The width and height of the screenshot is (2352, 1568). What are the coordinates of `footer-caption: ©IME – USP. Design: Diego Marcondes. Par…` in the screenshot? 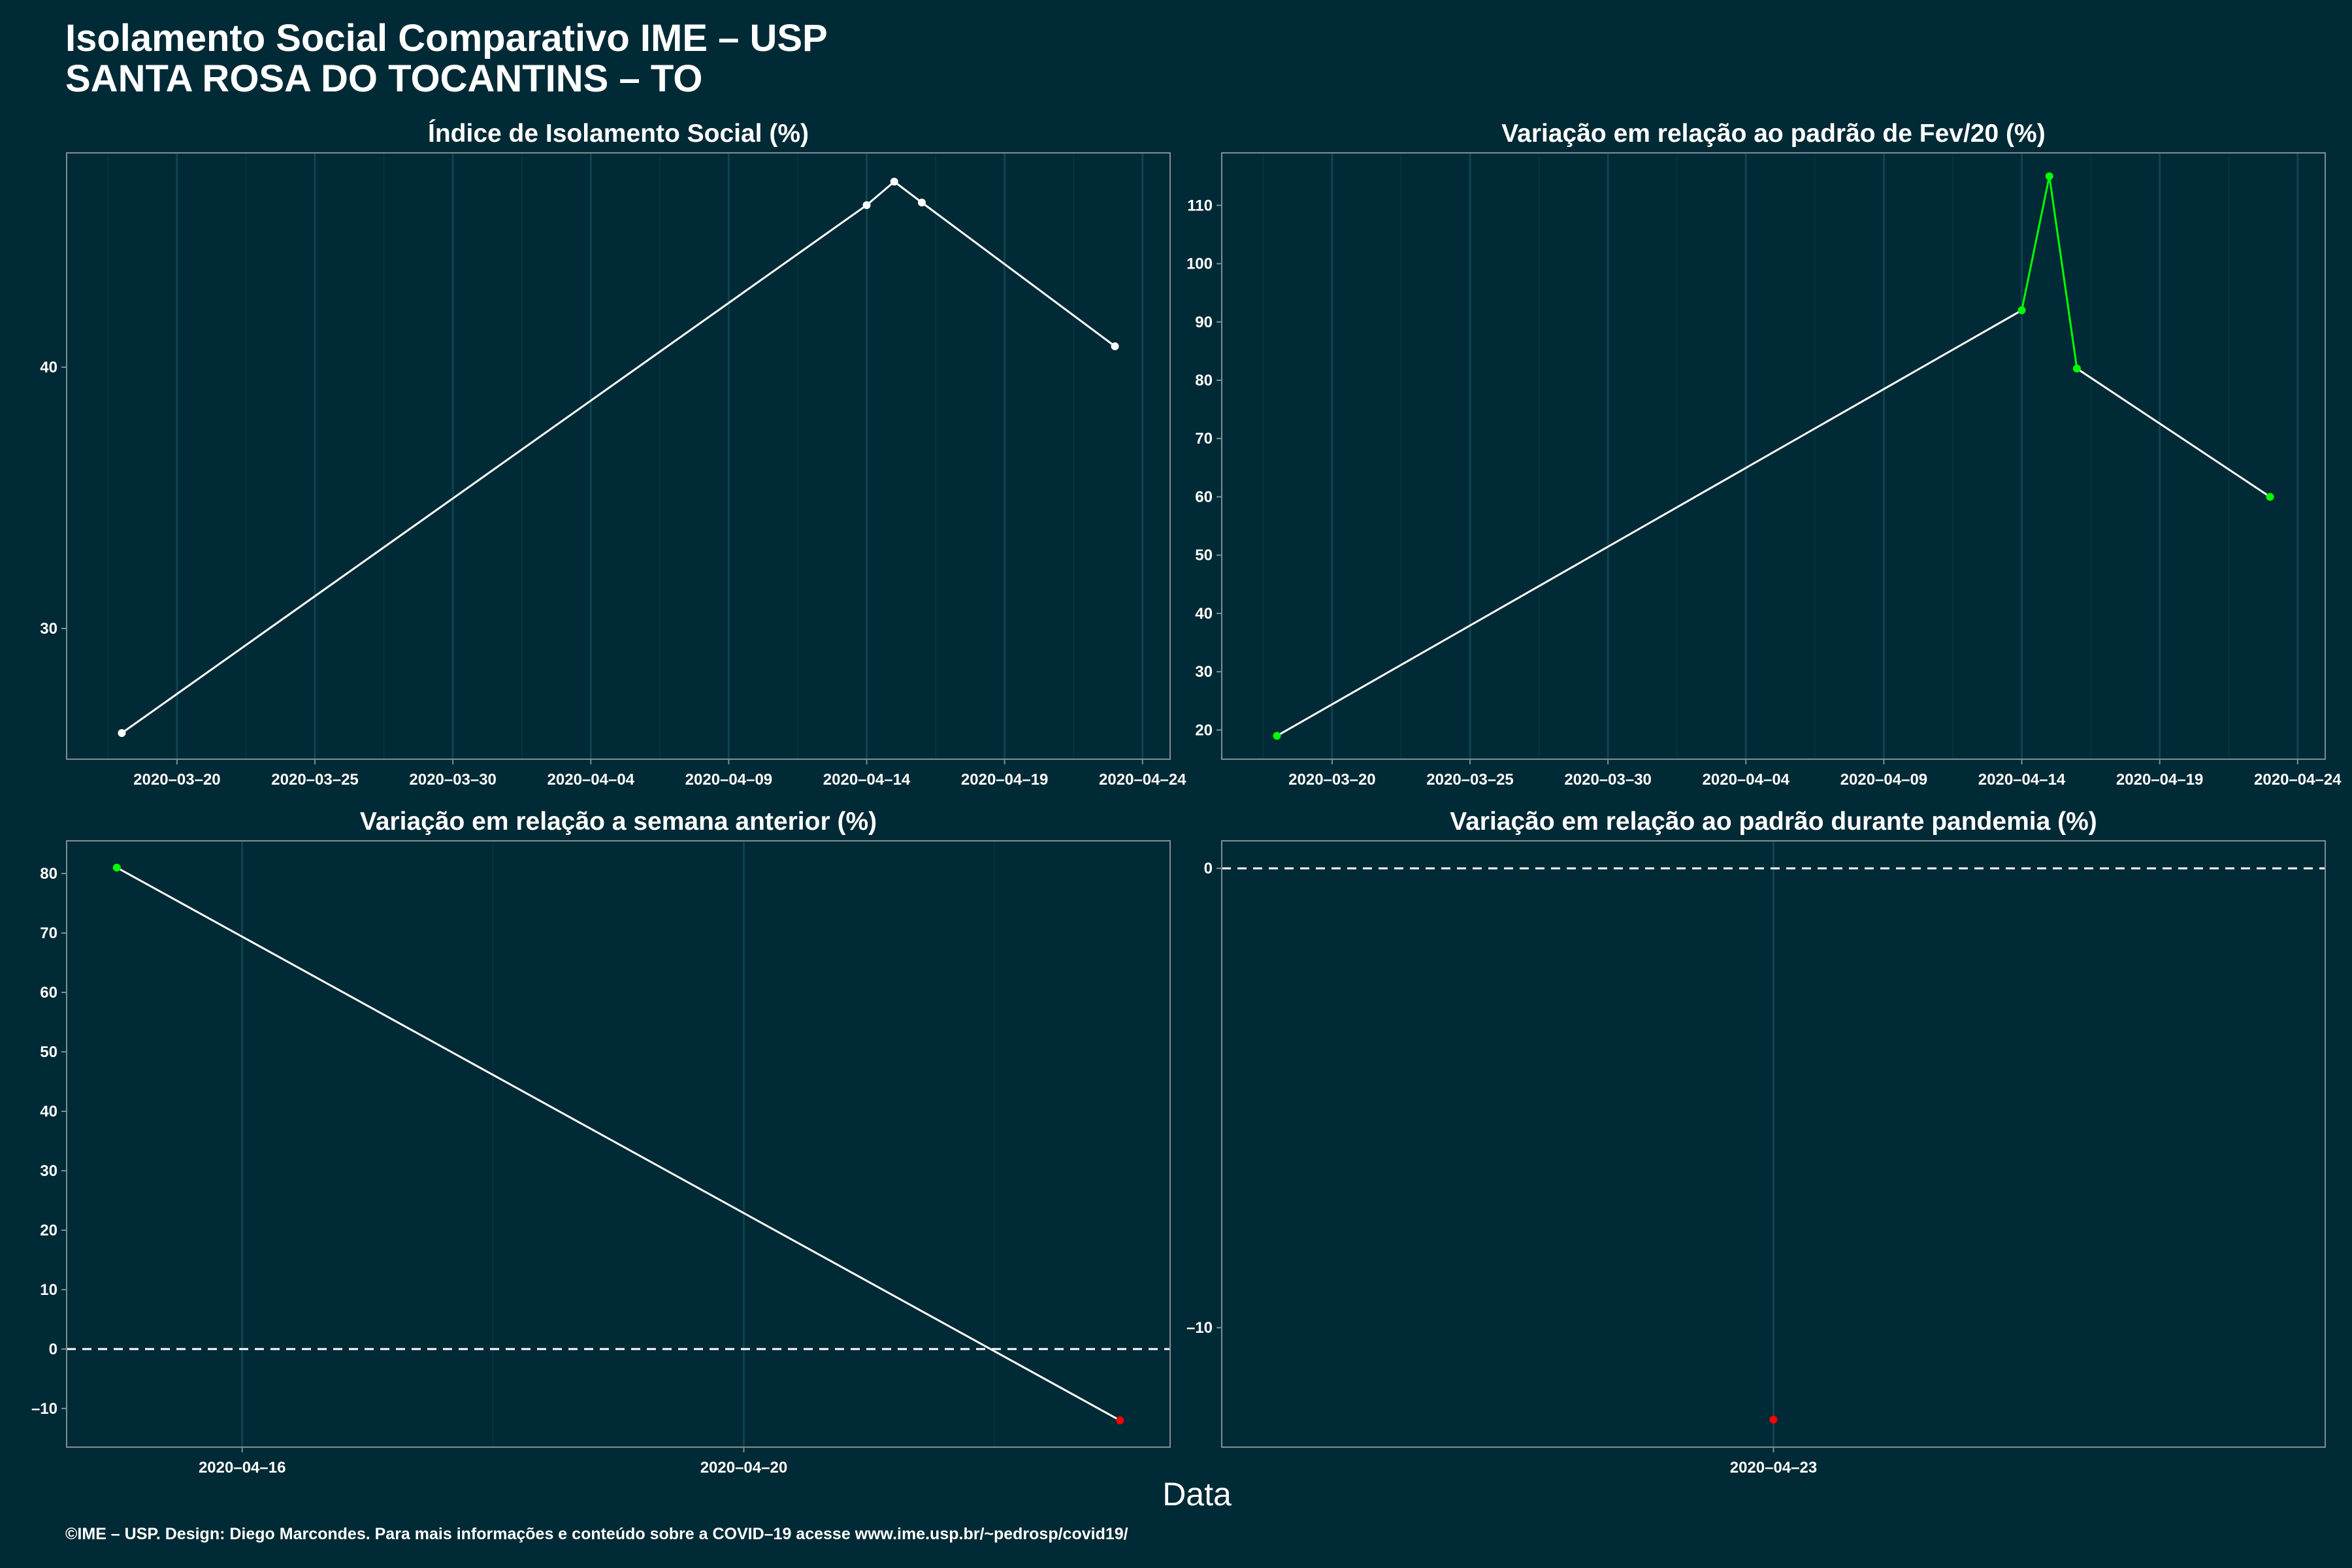 It's located at (596, 1534).